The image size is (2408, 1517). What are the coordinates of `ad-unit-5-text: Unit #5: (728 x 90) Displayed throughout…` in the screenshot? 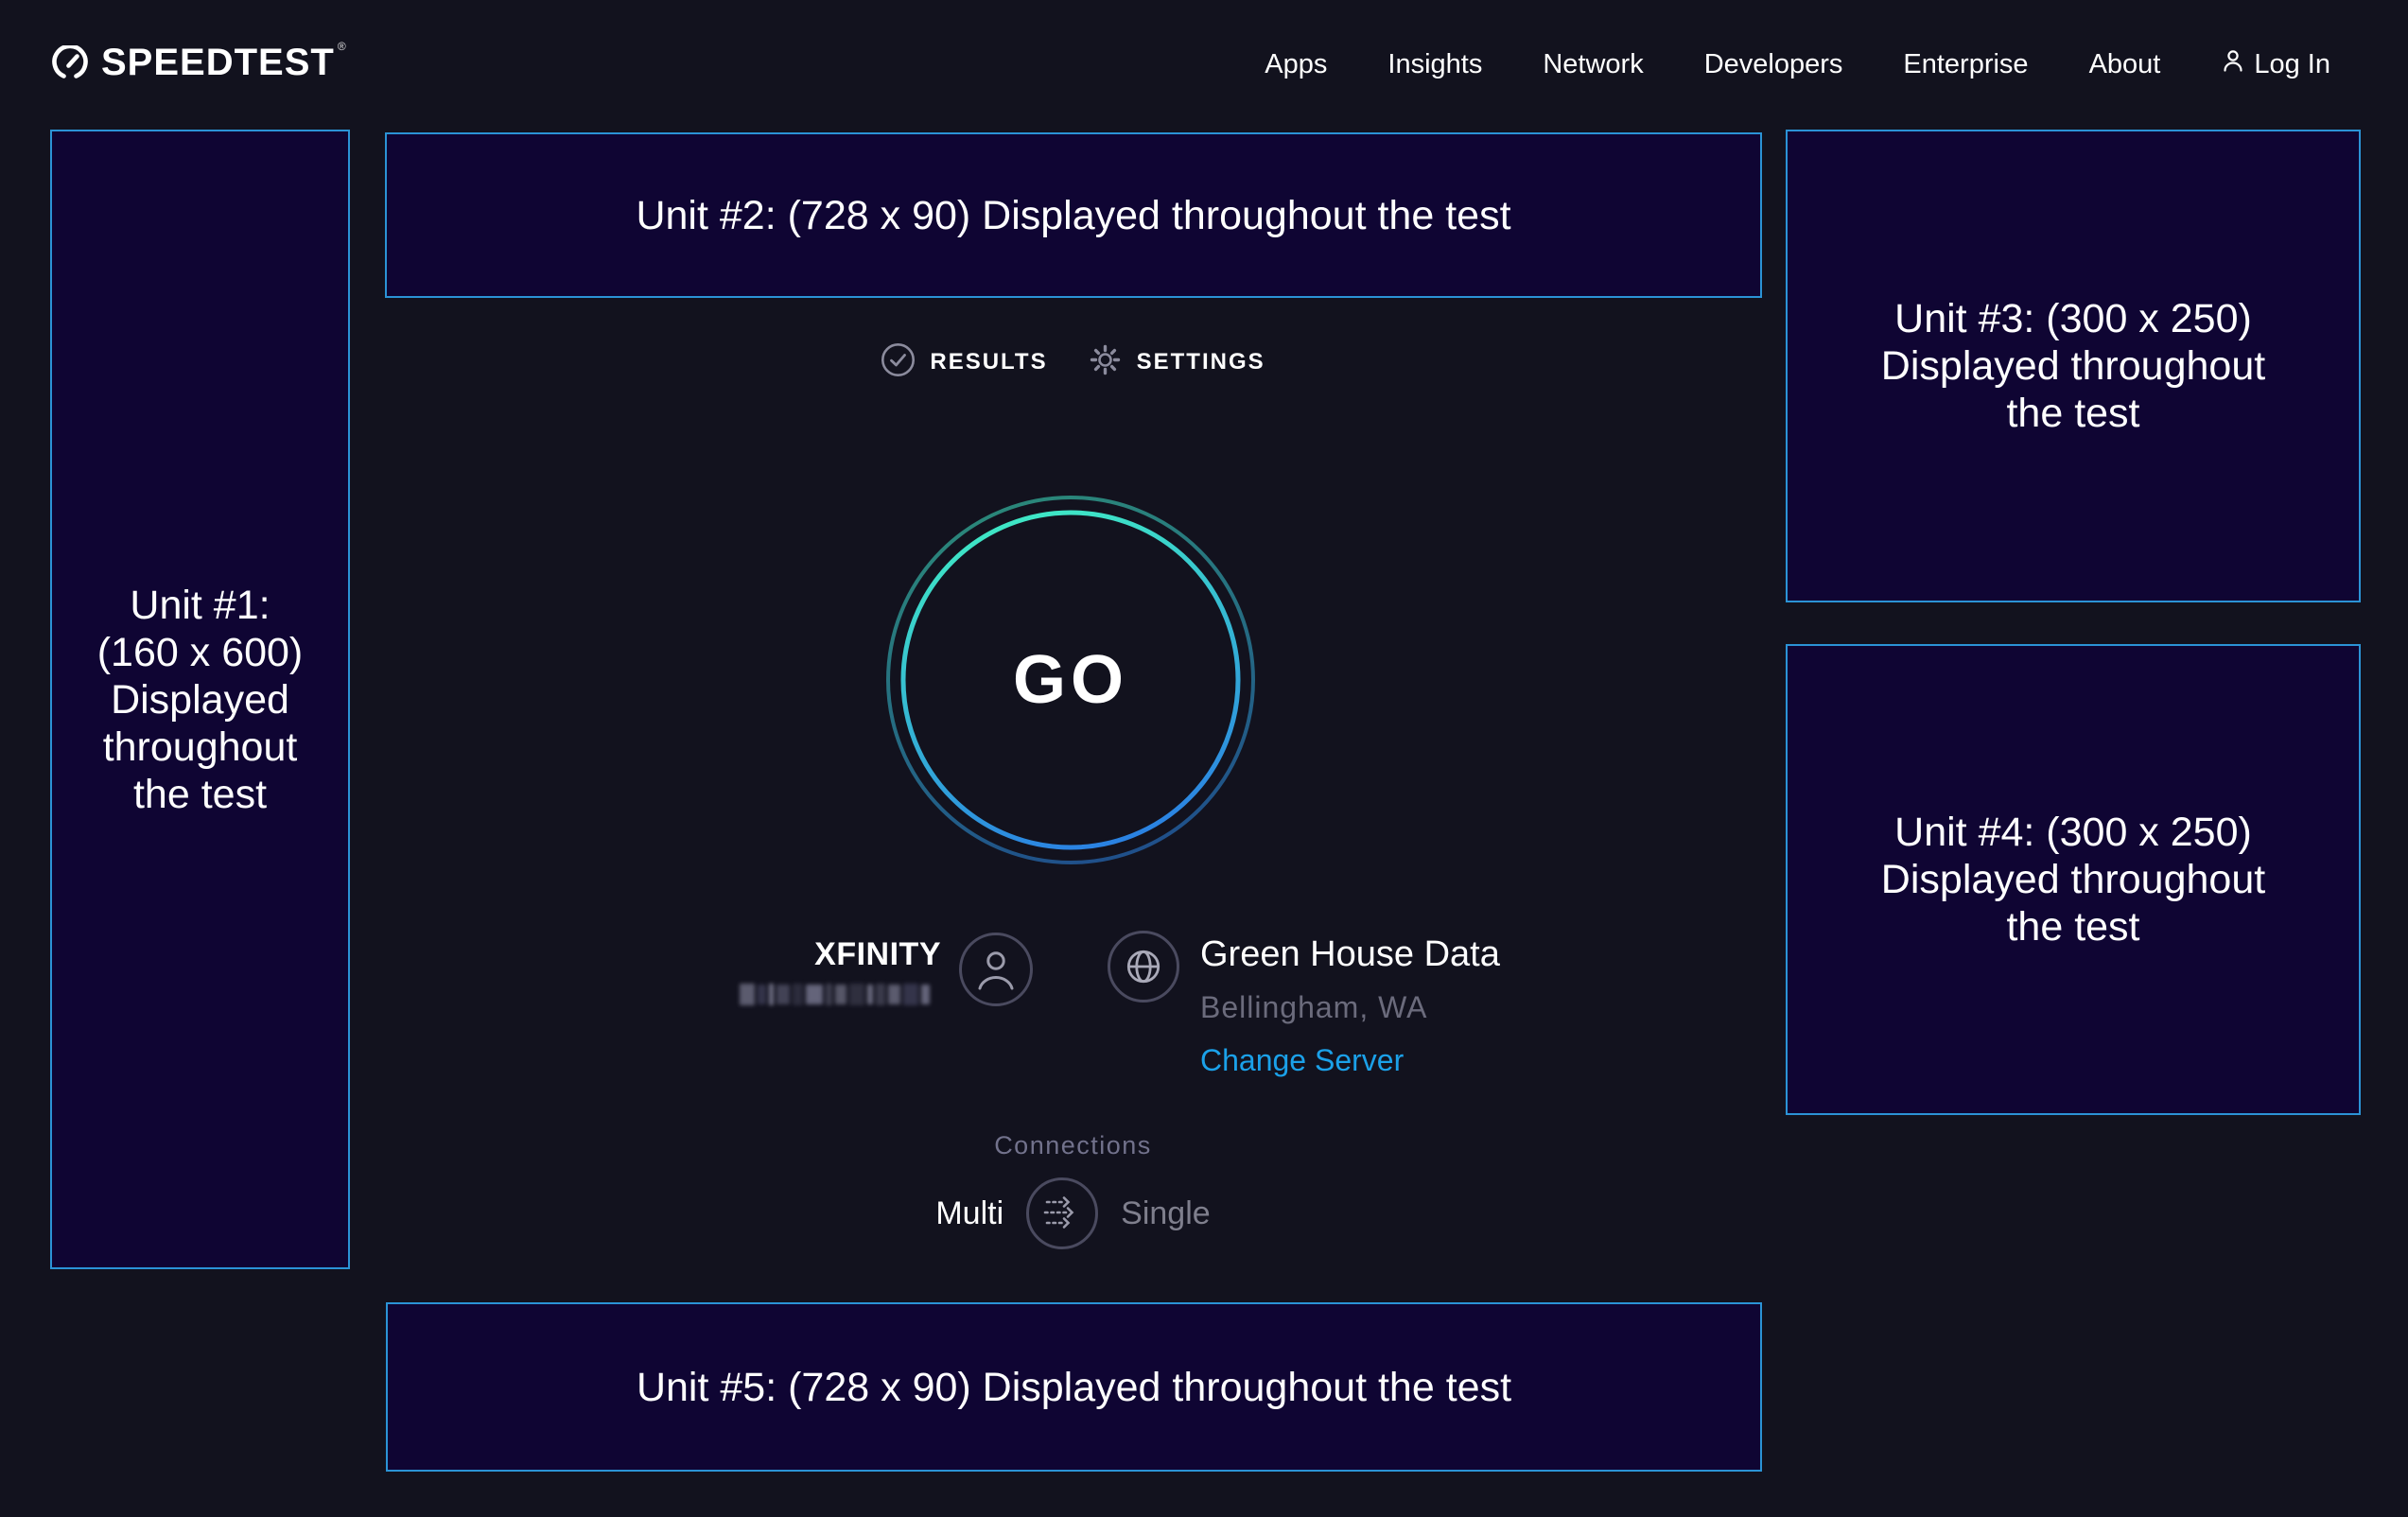 It's located at (1074, 1387).